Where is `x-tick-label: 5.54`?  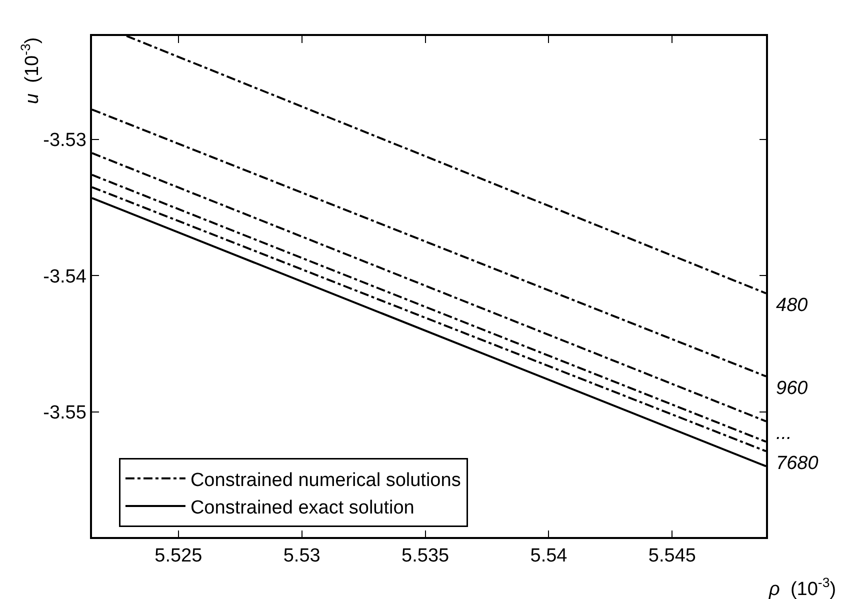
x-tick-label: 5.54 is located at coordinates (549, 556).